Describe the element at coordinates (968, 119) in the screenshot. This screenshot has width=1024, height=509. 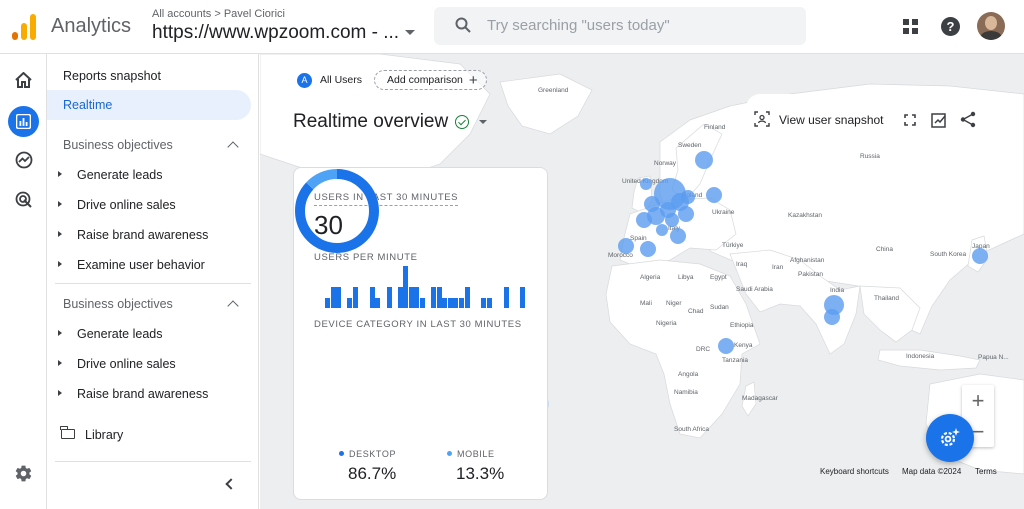
I see `share-icon` at that location.